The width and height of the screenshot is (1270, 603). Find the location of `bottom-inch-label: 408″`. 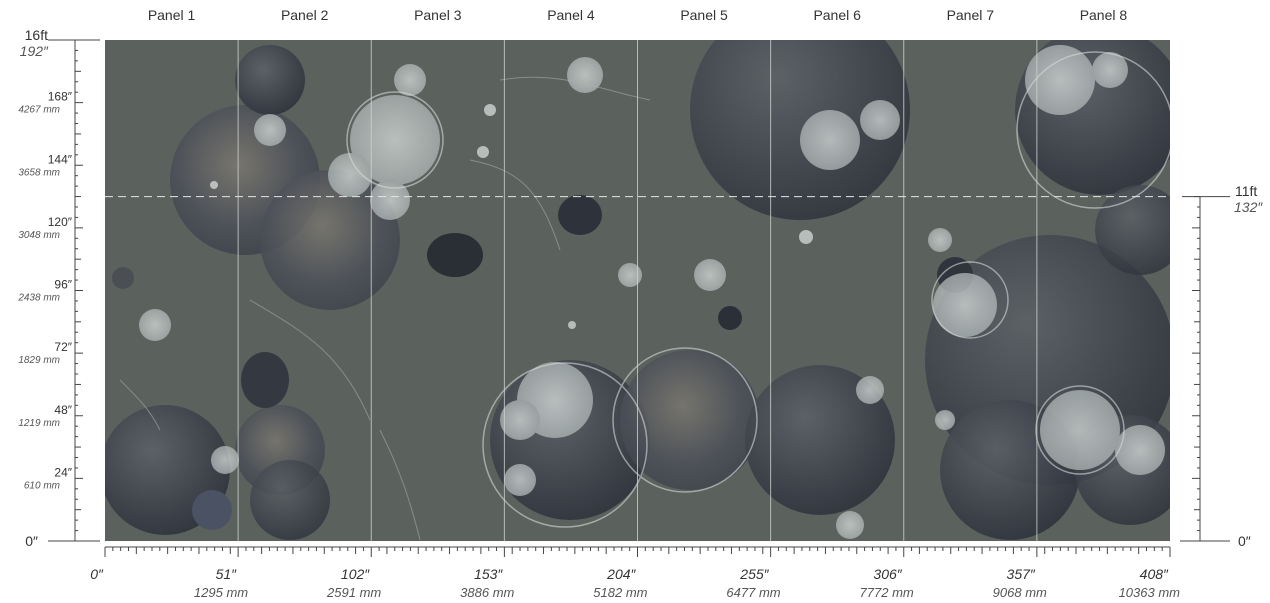

bottom-inch-label: 408″ is located at coordinates (1154, 574).